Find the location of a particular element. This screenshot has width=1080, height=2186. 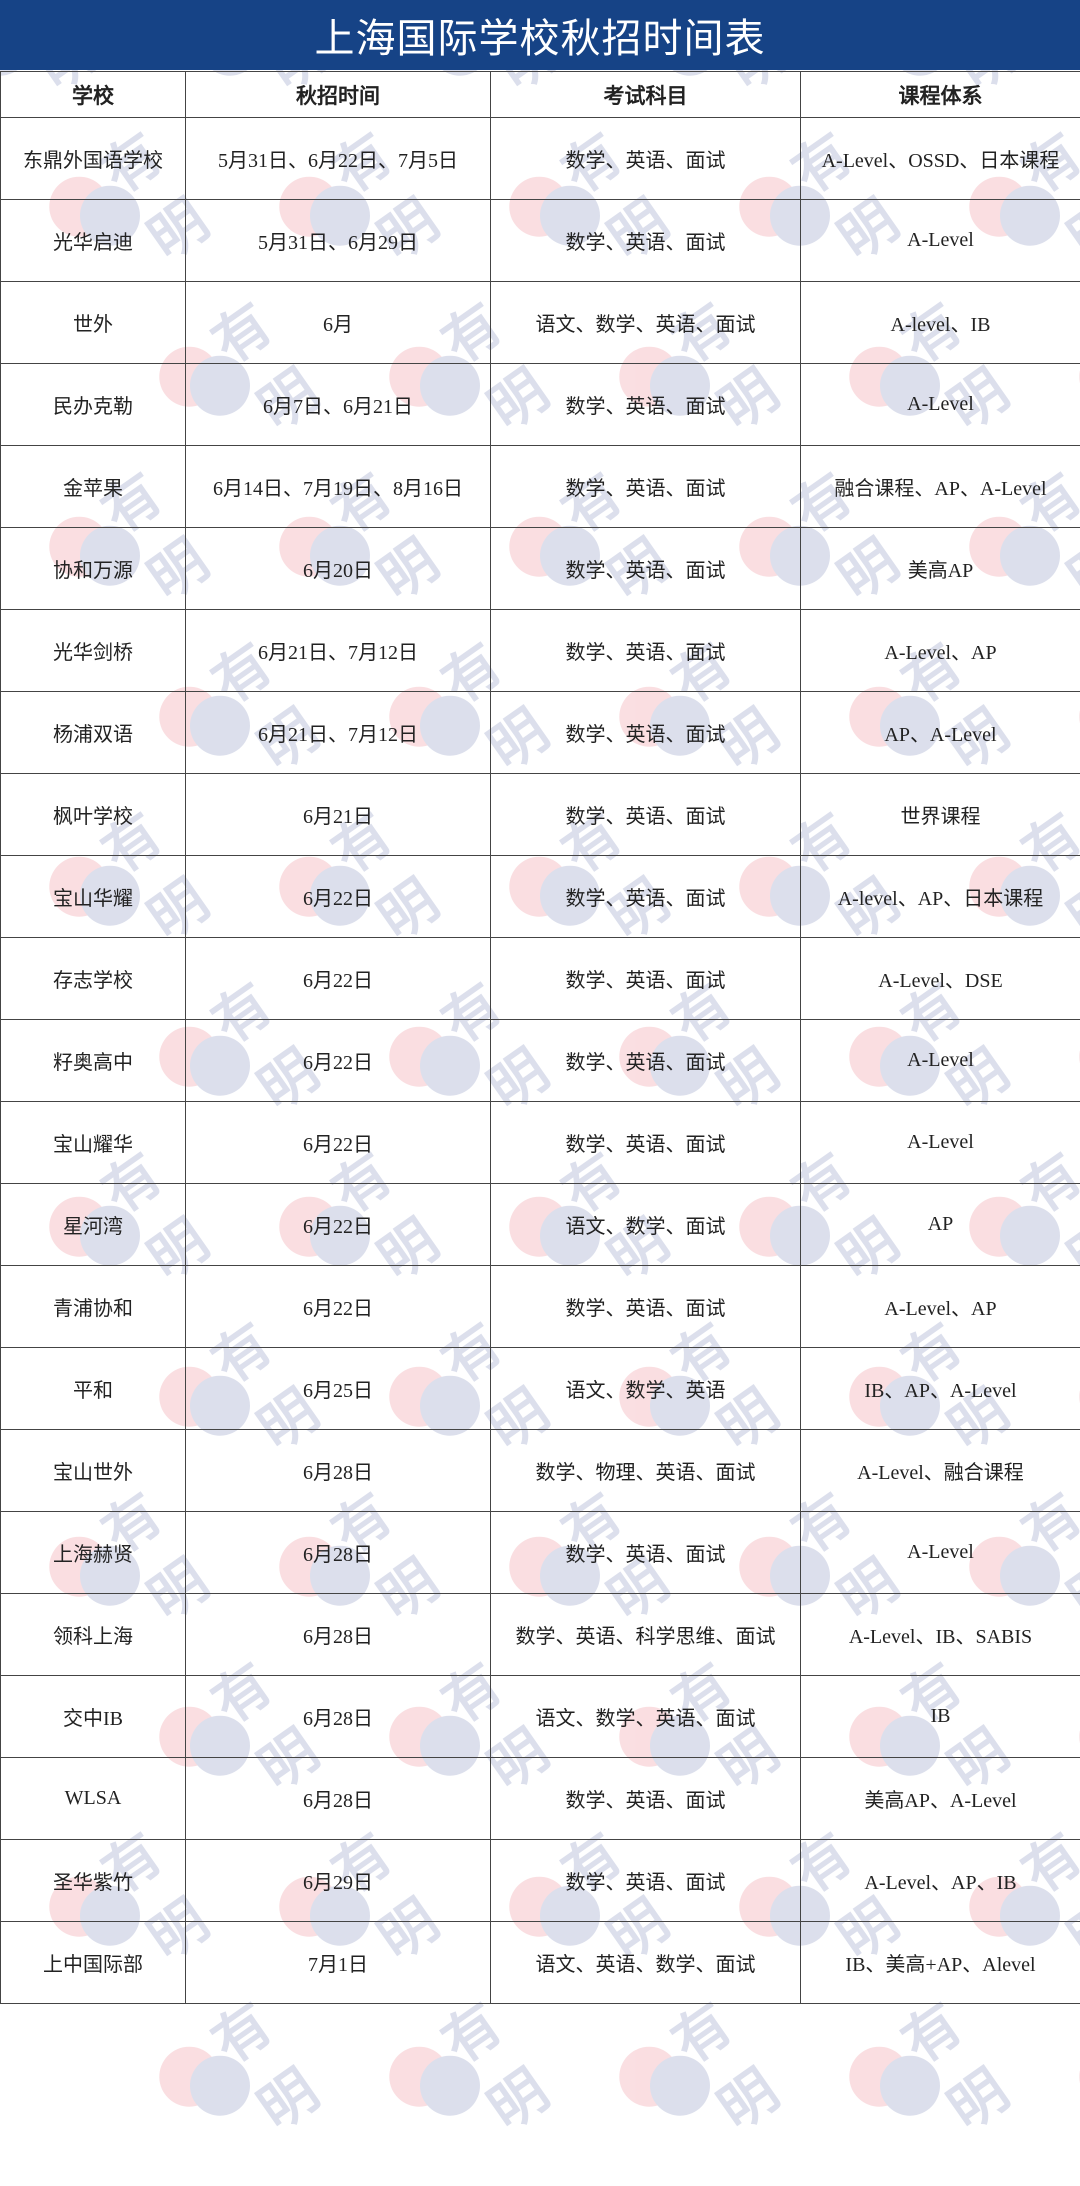

page-title: 上海国际学校秋招时间表 is located at coordinates (540, 35).